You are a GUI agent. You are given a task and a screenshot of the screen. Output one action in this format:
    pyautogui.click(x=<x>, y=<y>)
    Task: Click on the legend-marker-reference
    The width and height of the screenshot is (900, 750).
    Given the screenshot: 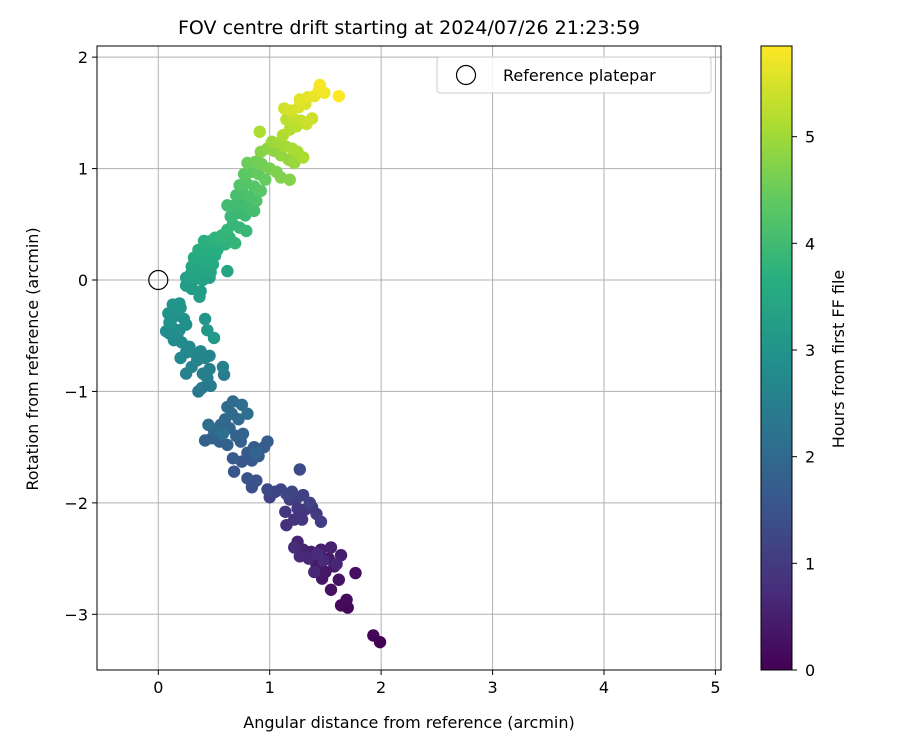 What is the action you would take?
    pyautogui.click(x=466, y=75)
    